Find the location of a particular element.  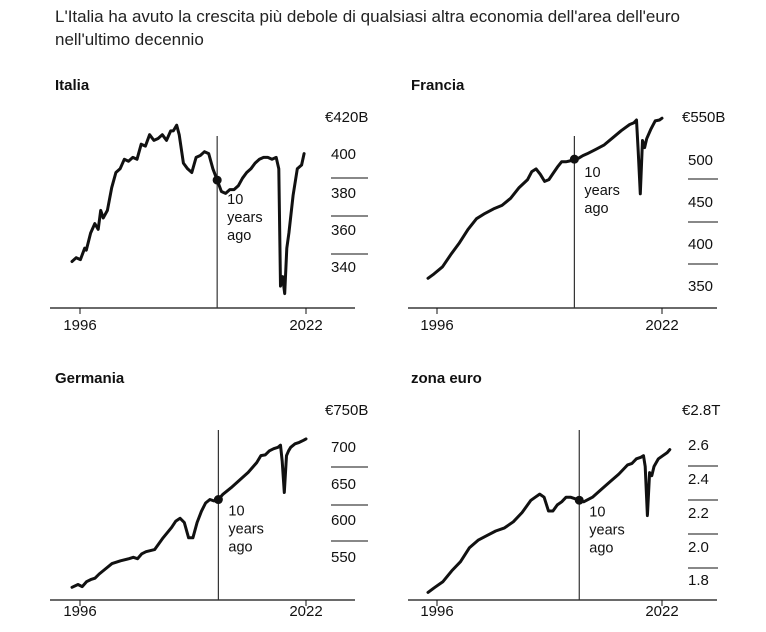

y-tick-label: 2.0 is located at coordinates (698, 547).